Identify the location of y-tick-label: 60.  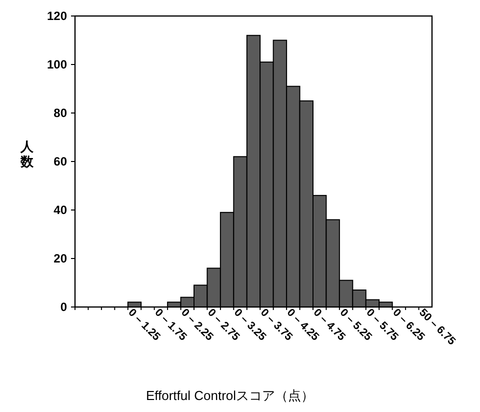
(61, 161).